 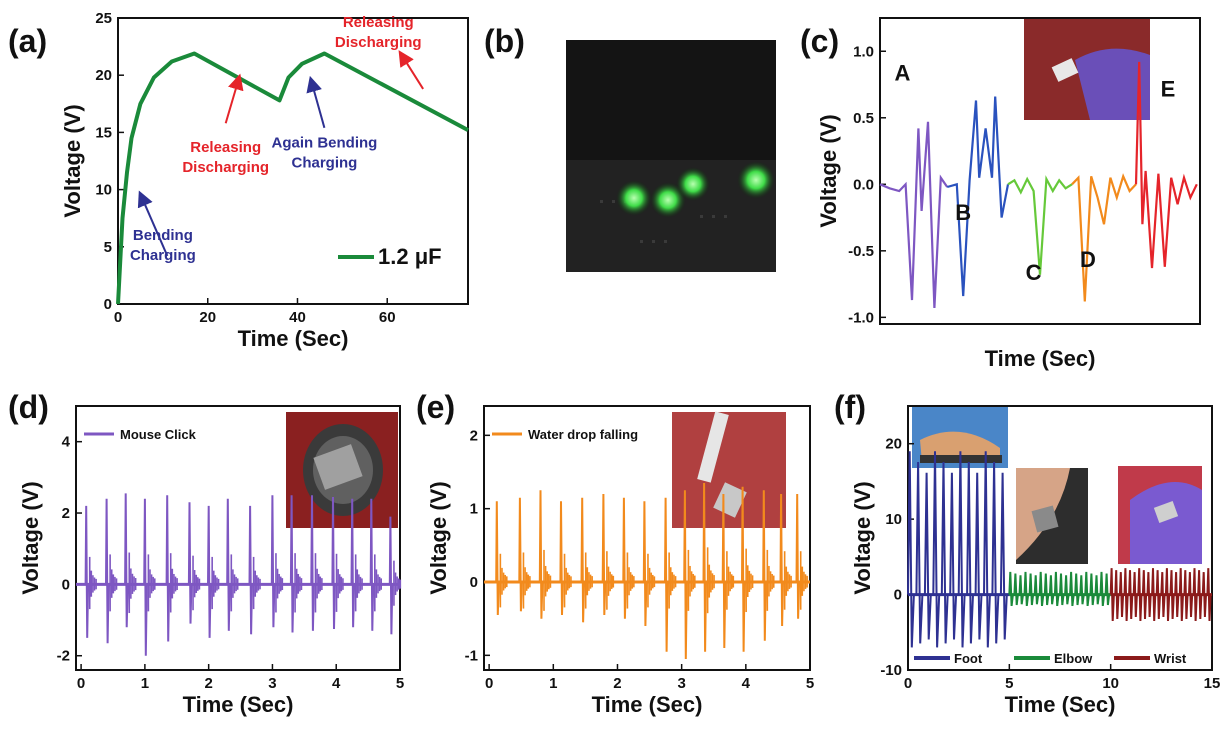 What do you see at coordinates (474, 435) in the screenshot?
I see `y-tick-label: 2` at bounding box center [474, 435].